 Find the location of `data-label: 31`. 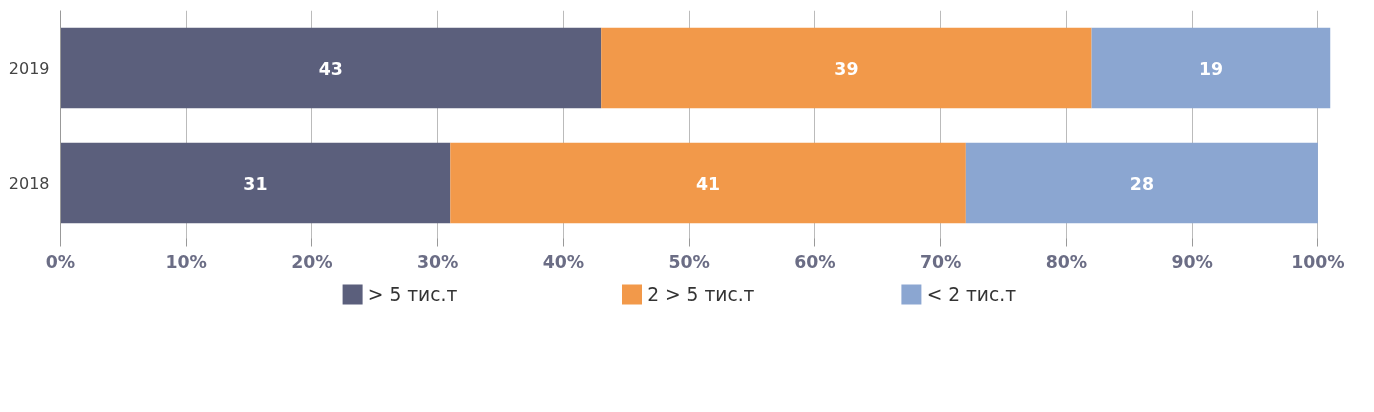

data-label: 31 is located at coordinates (255, 183).